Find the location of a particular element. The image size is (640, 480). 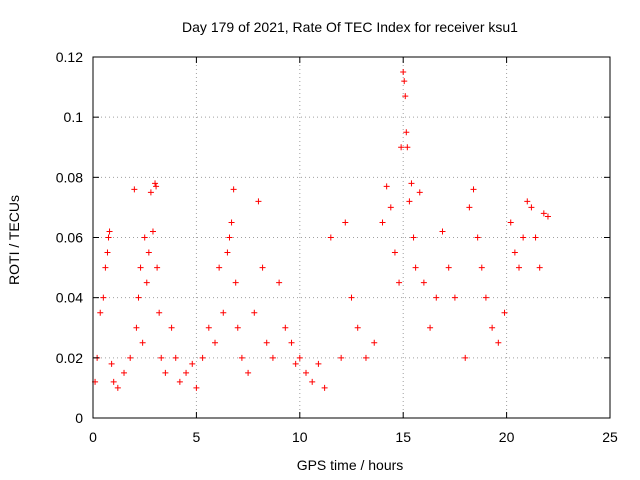

y-tick-label: 0.12 is located at coordinates (69, 57).